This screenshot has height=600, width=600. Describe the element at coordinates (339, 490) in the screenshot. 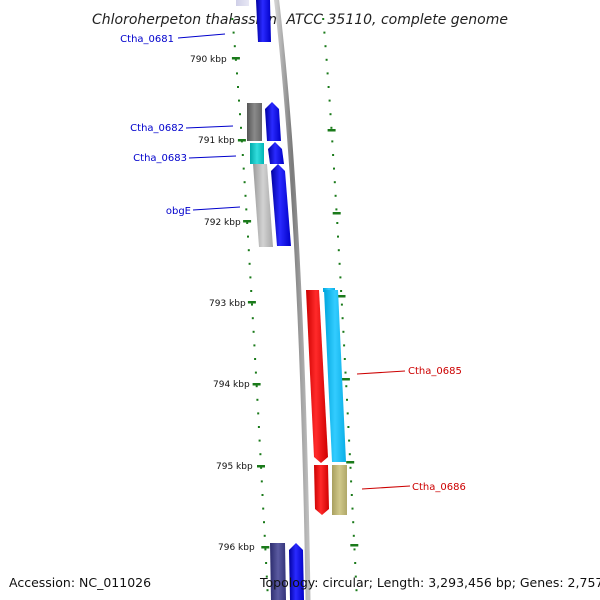

I see `gene-feature-ctha0686-paired` at that location.